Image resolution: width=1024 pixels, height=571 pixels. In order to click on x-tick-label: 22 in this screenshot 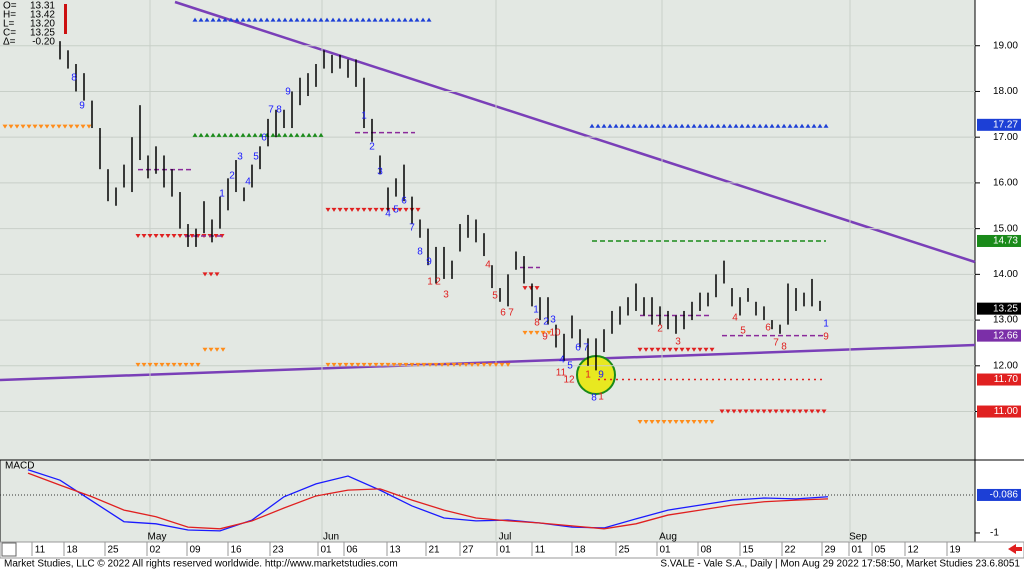, I will do `click(790, 550)`.